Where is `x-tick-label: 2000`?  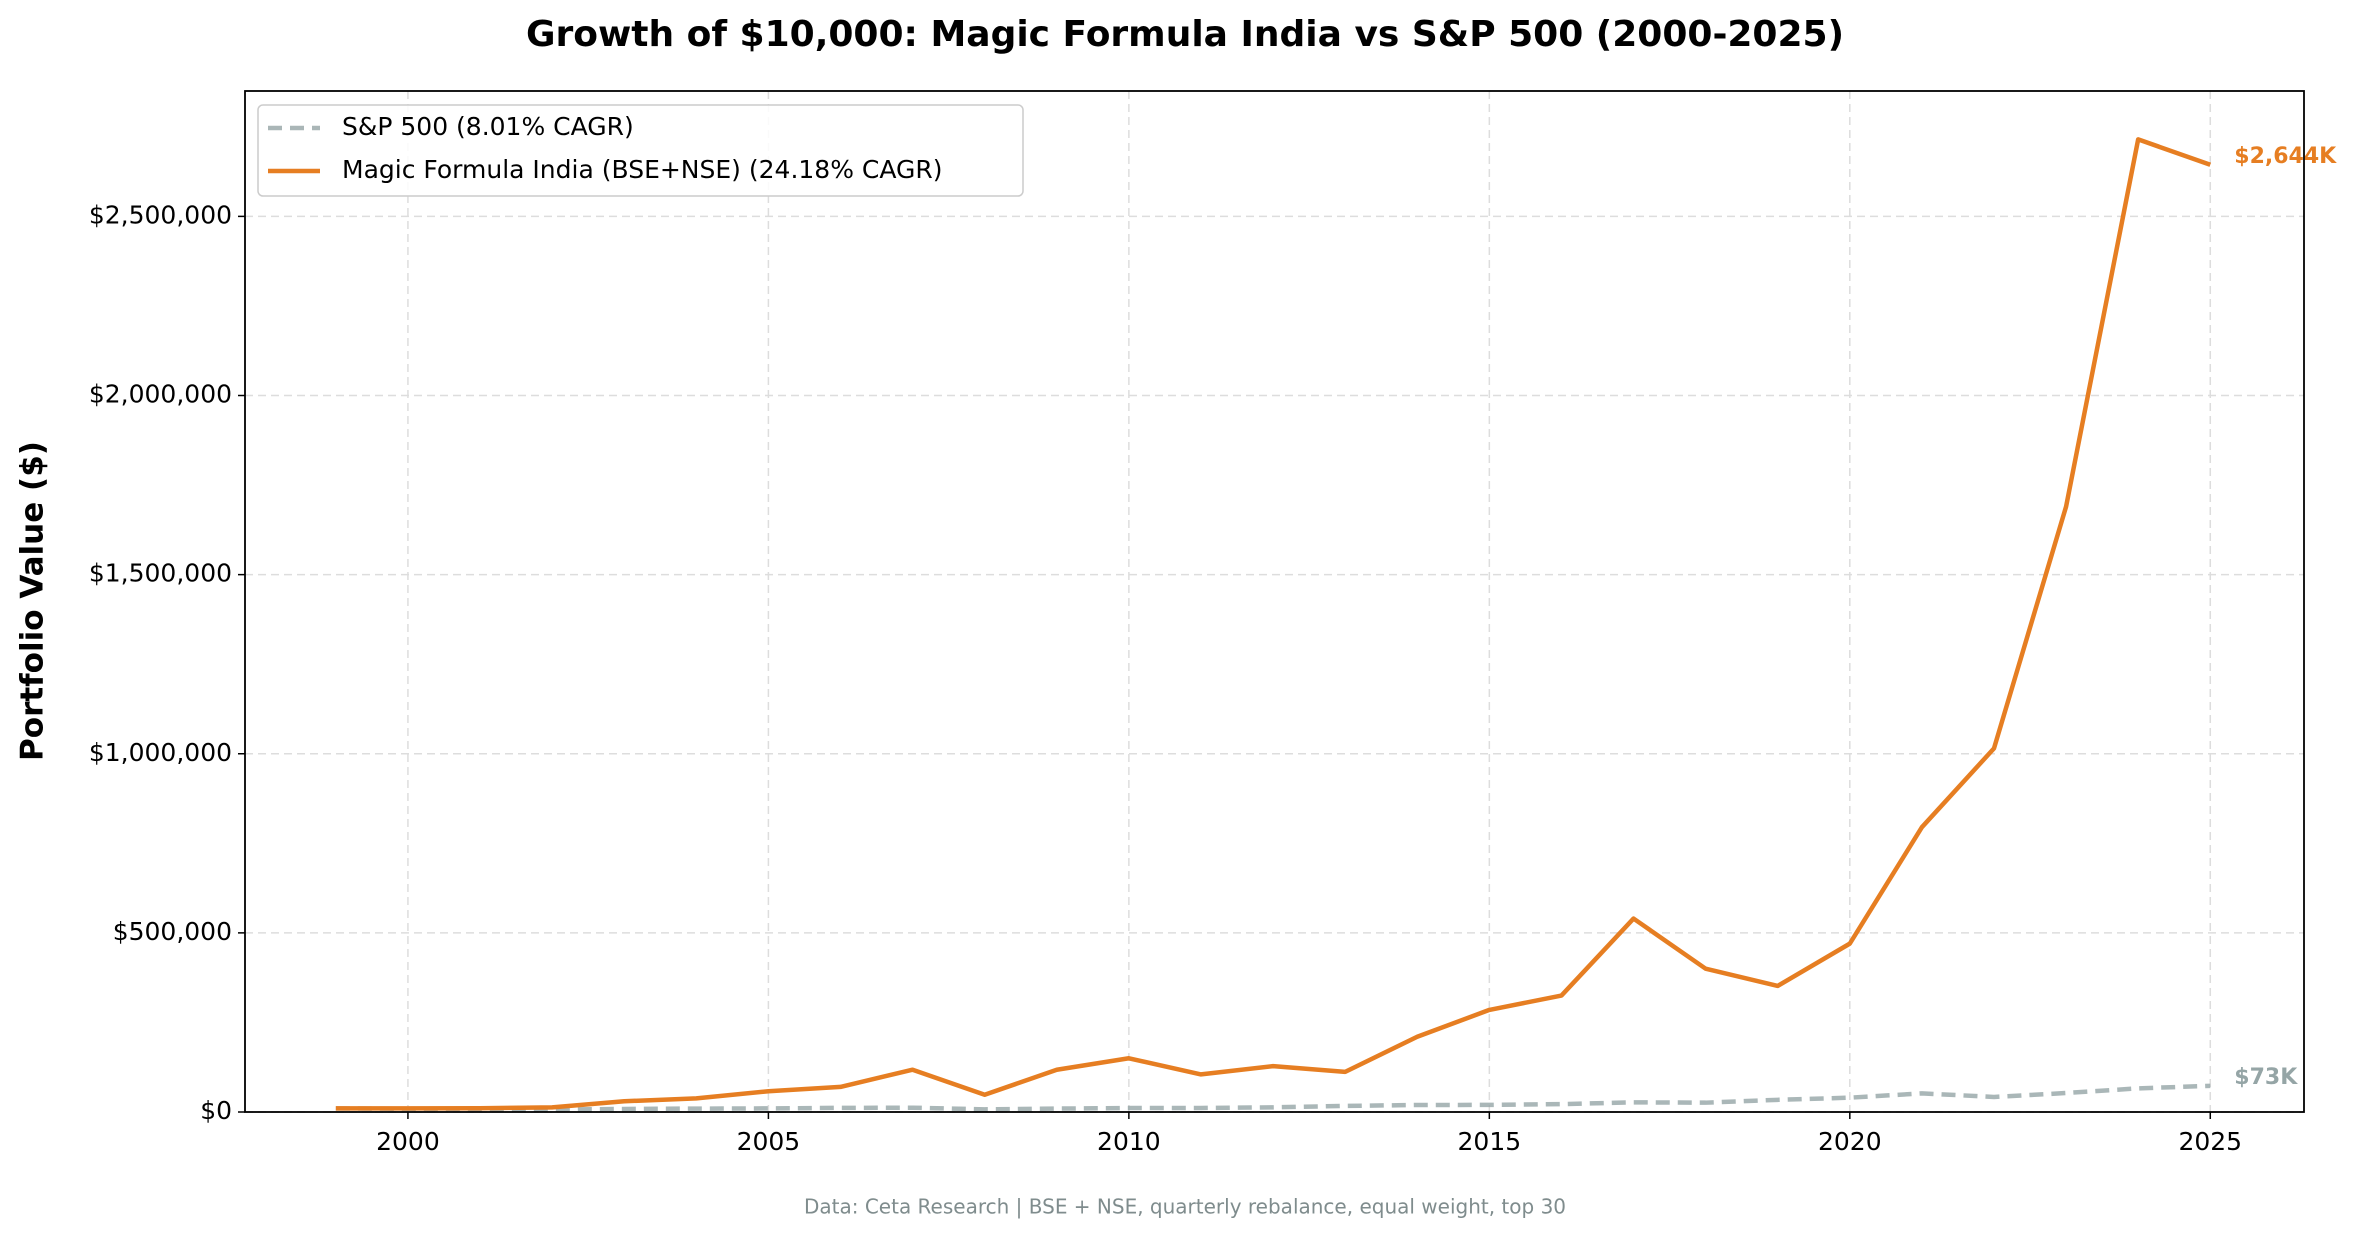 x-tick-label: 2000 is located at coordinates (408, 1141).